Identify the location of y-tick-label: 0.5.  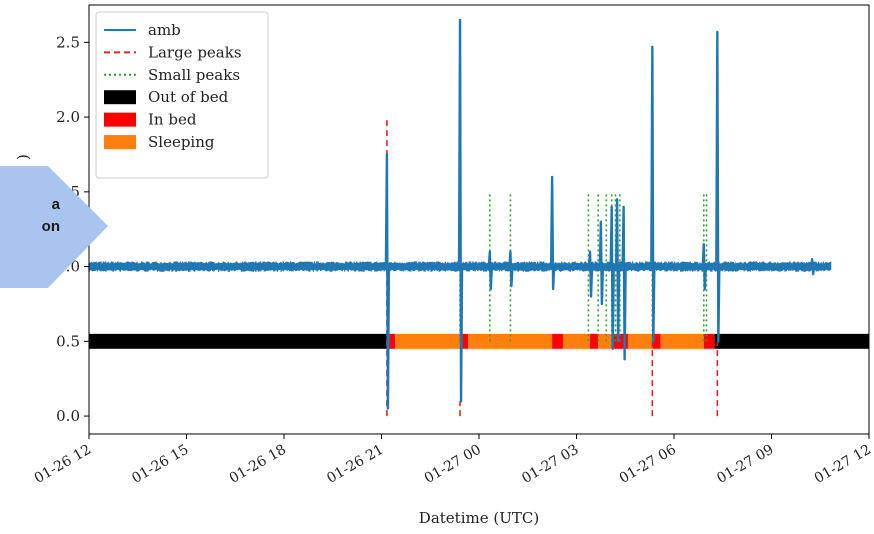
(68, 341).